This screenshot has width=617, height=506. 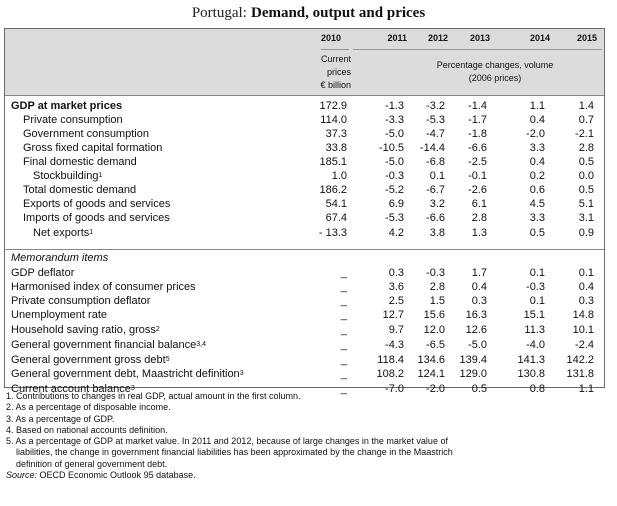 I want to click on footnote-marker: 3,4, so click(x=201, y=344).